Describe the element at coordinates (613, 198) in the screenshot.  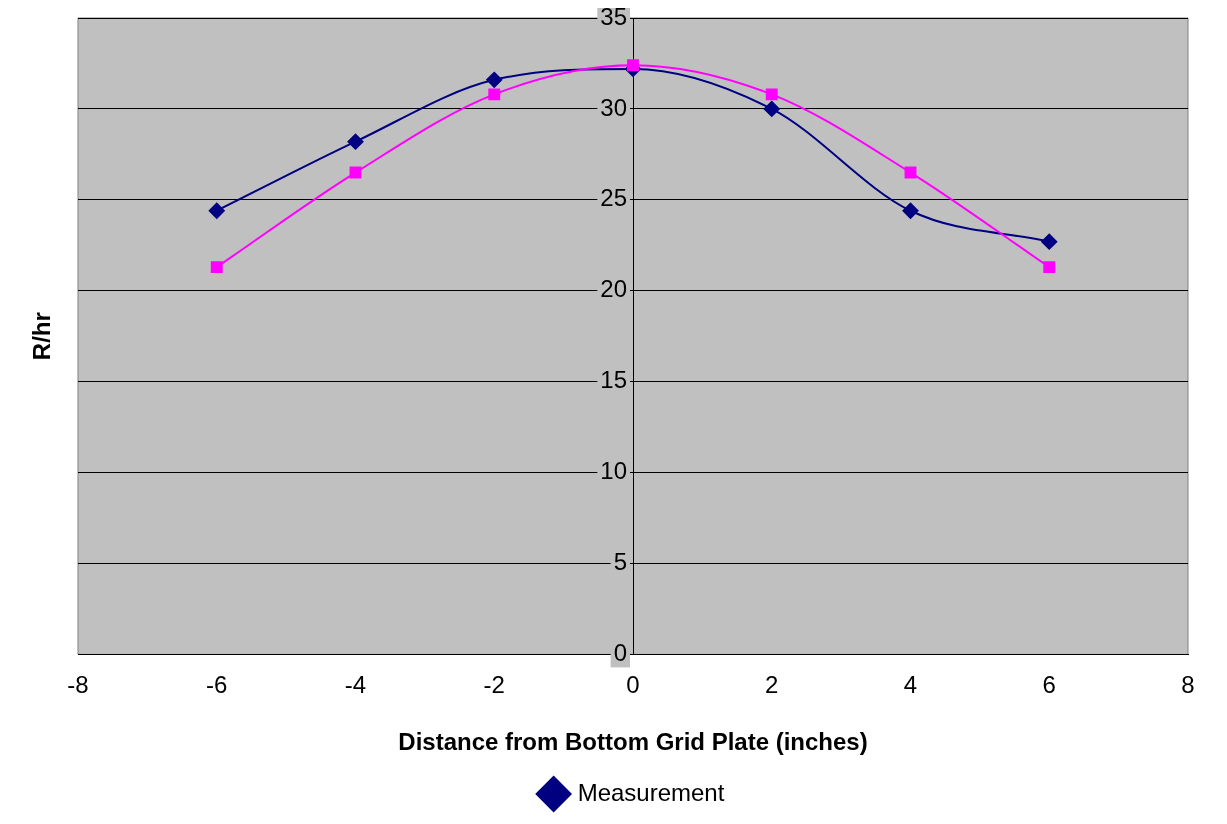
I see `y-tick-label: 25` at that location.